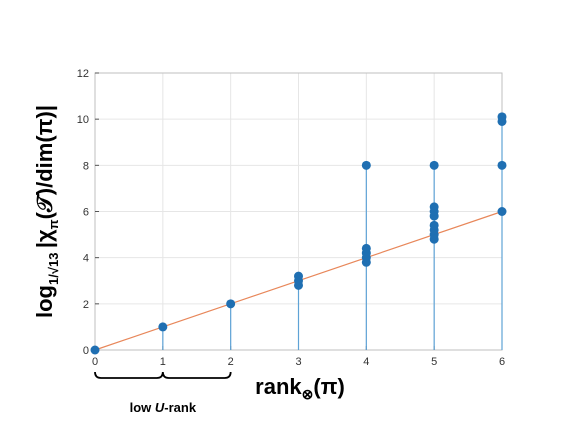 This screenshot has height=443, width=581. What do you see at coordinates (86, 166) in the screenshot?
I see `y-tick-label: 8` at bounding box center [86, 166].